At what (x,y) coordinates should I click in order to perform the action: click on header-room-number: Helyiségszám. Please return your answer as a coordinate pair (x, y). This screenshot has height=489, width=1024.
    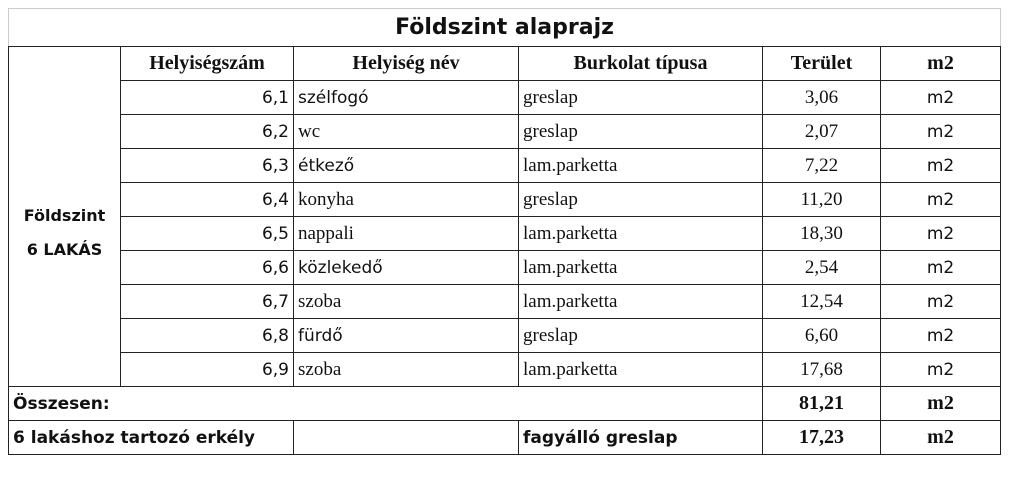
    Looking at the image, I should click on (207, 63).